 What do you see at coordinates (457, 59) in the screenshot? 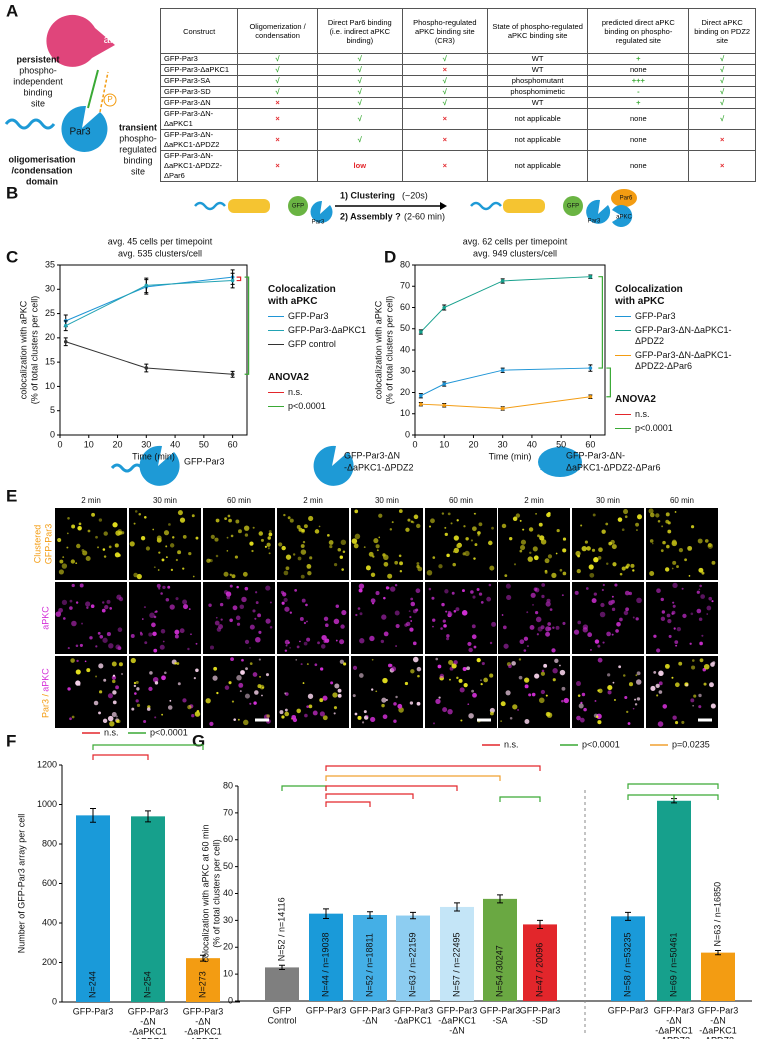
I see `table-row: GFP-Par3 √ √ √ WT + √` at bounding box center [457, 59].